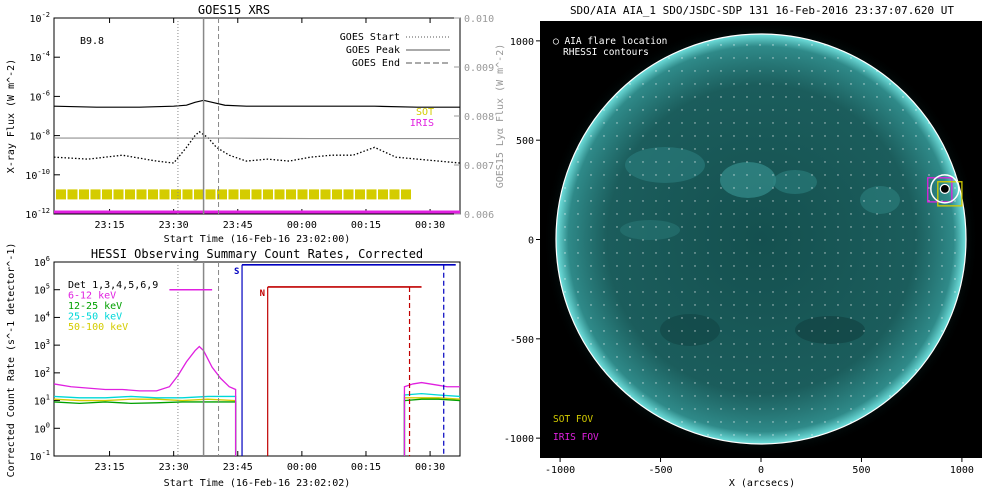 The image size is (1000, 500). Describe the element at coordinates (576, 437) in the screenshot. I see `aia-legend-bottom: IRIS FOV` at that location.